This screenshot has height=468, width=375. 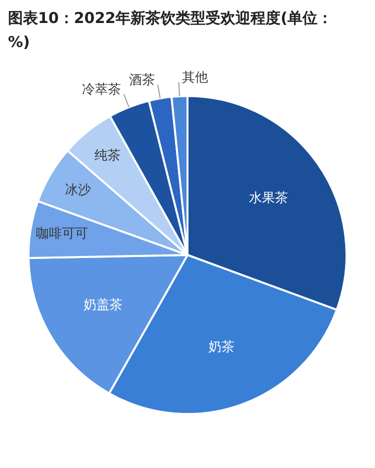 I want to click on chart-title: 图表10：2022年新茶饮类型受欢迎程度(单位：%), so click(x=171, y=30).